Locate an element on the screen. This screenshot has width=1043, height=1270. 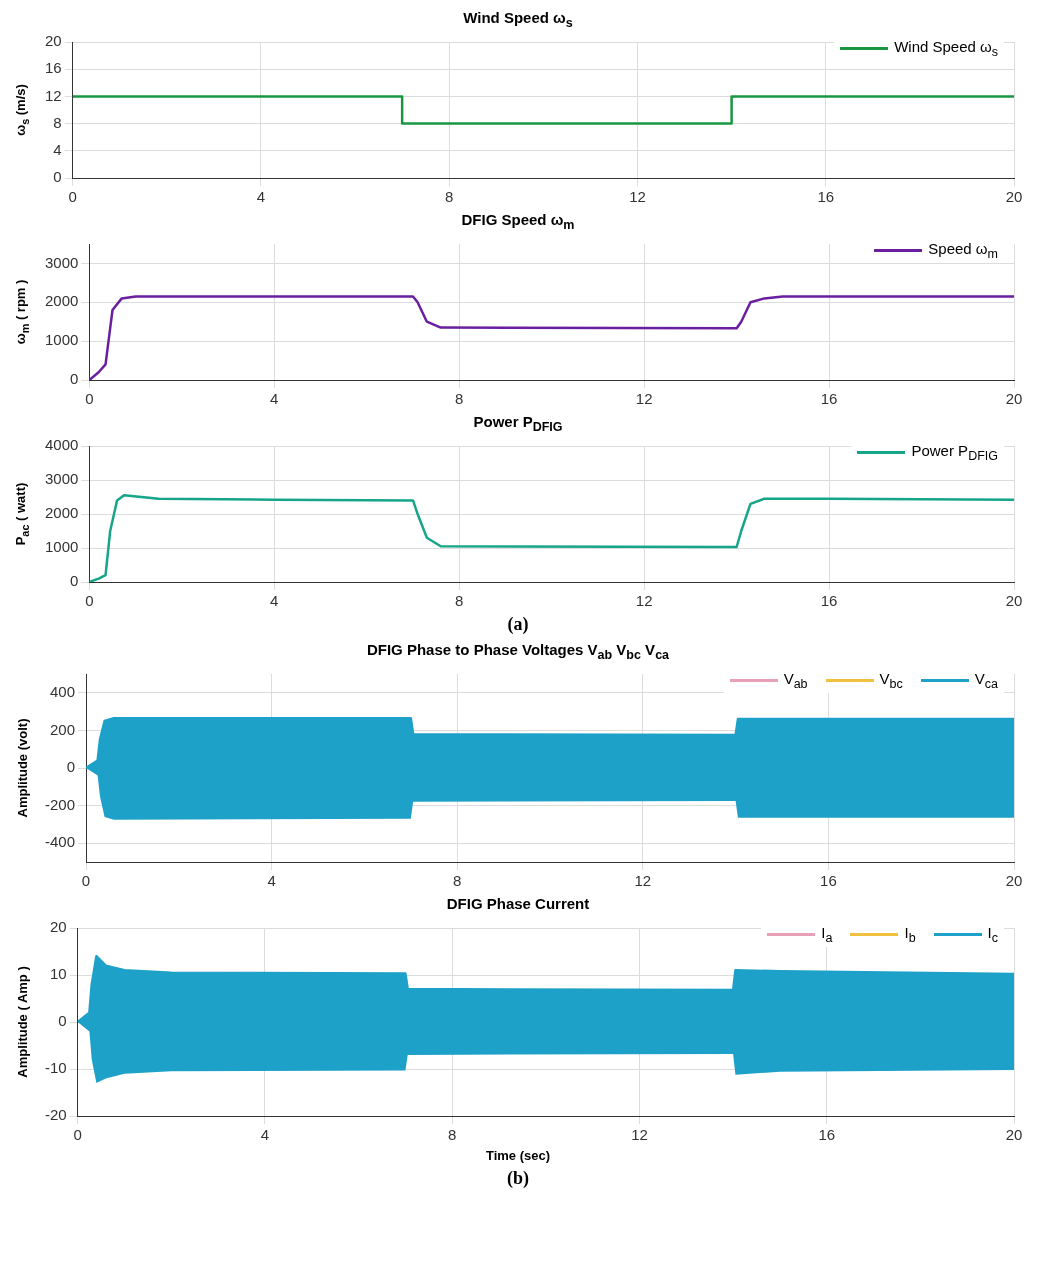
chart-title: DFIG Phase to Phase Voltages V$_{ab}$ V$_{bc}$ V$_{ca}$ is located at coordinates (518, 651).